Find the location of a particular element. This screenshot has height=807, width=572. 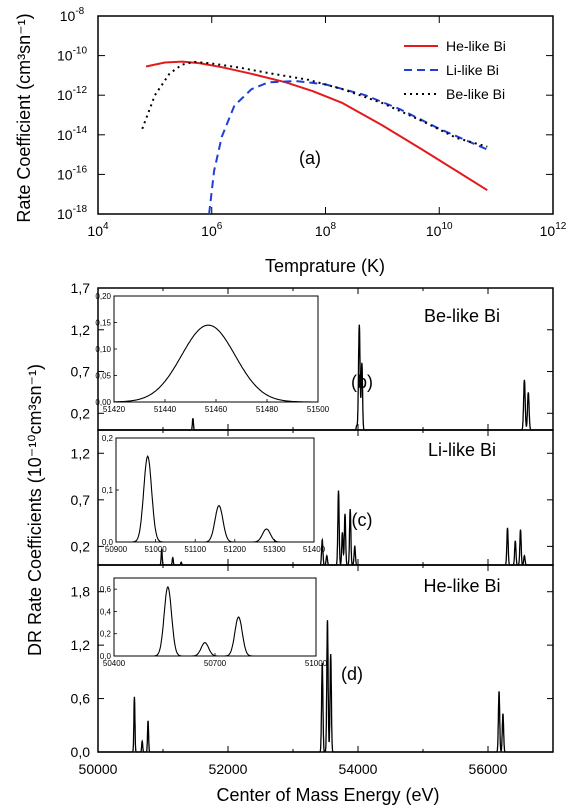

inset-x-tick-label: 51480 is located at coordinates (267, 409).